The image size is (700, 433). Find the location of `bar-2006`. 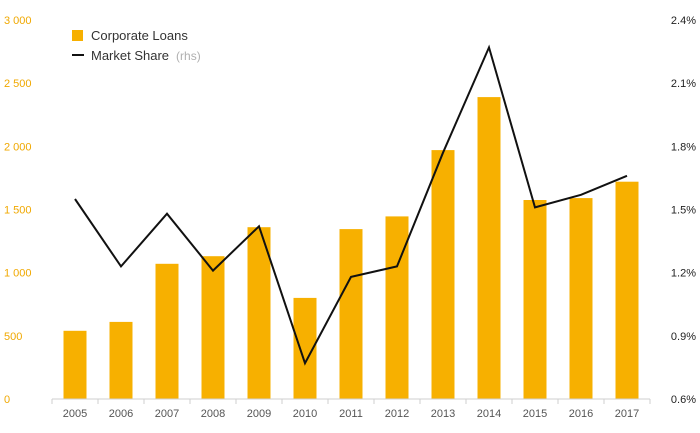

bar-2006 is located at coordinates (121, 360).